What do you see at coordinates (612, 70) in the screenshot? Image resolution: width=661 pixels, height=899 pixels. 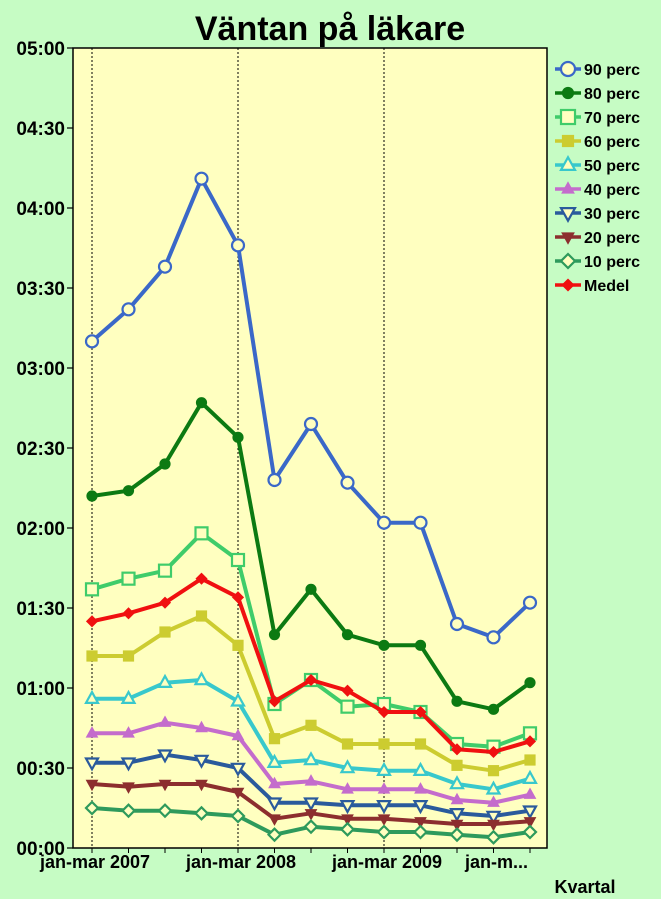 I see `legend-entry-label: 90 perc` at bounding box center [612, 70].